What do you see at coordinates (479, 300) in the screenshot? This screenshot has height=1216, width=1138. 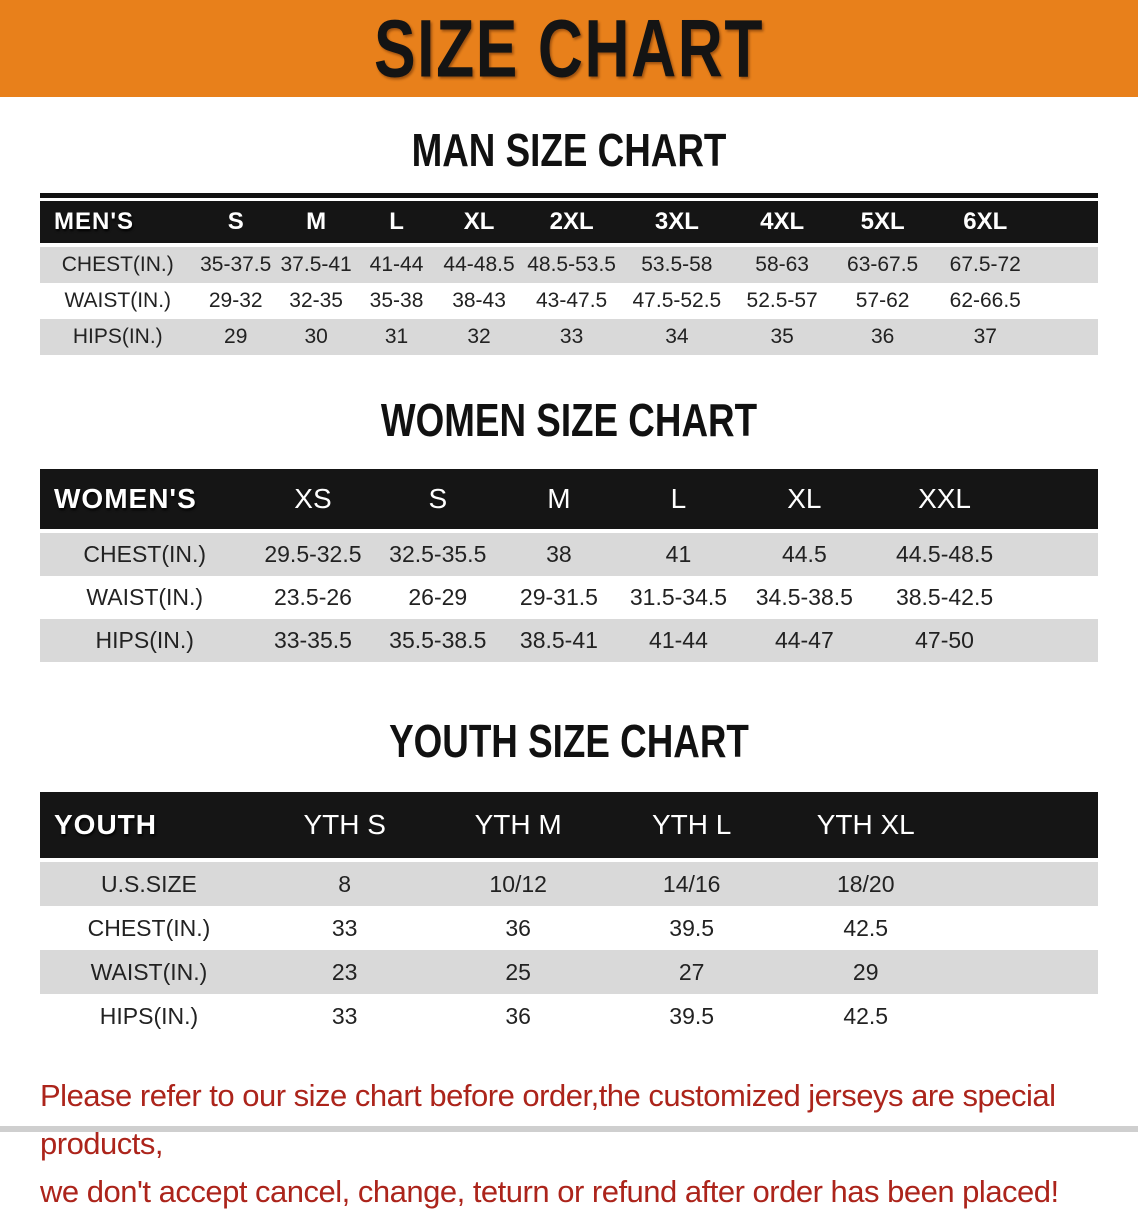 I see `size-cell: 38-43` at bounding box center [479, 300].